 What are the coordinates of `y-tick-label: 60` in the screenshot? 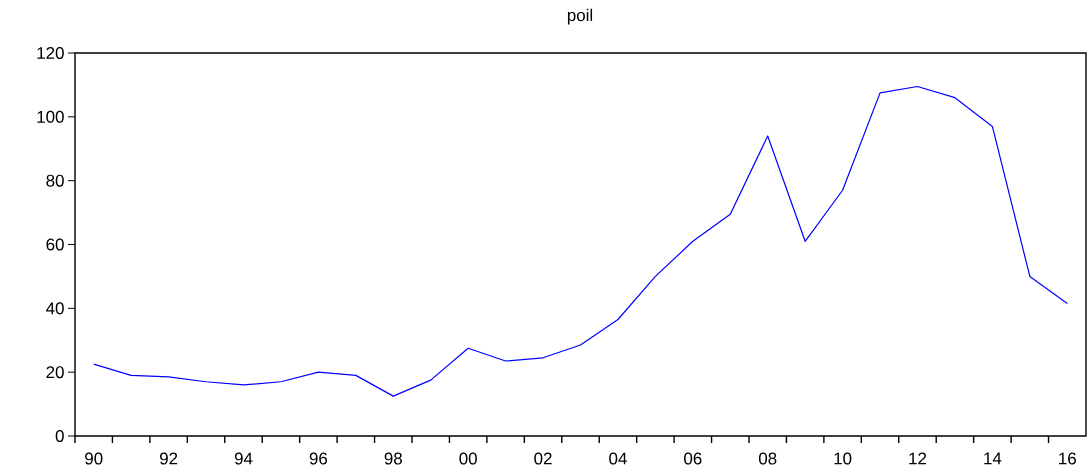 It's located at (55, 244).